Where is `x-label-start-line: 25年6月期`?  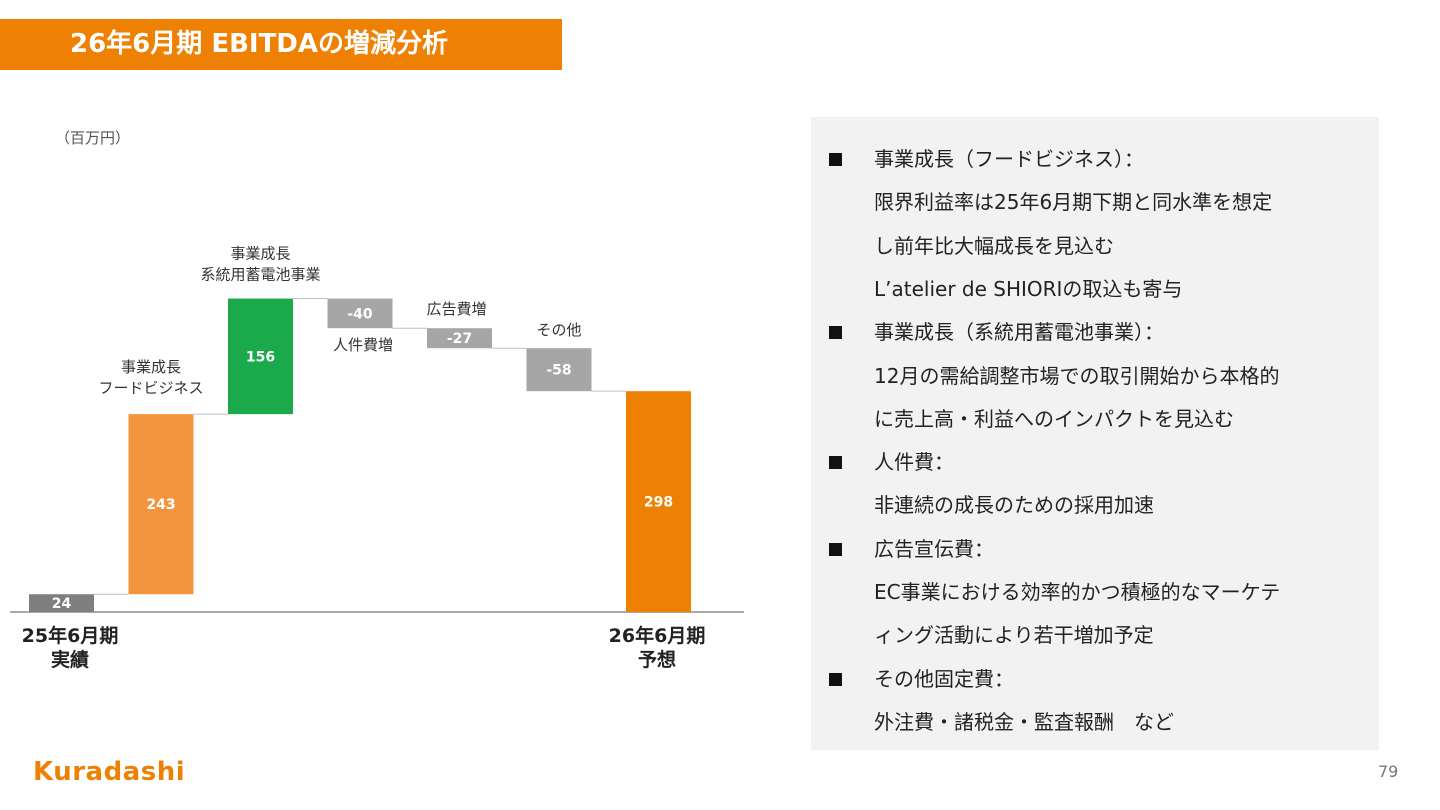
x-label-start-line: 25年6月期 is located at coordinates (70, 636).